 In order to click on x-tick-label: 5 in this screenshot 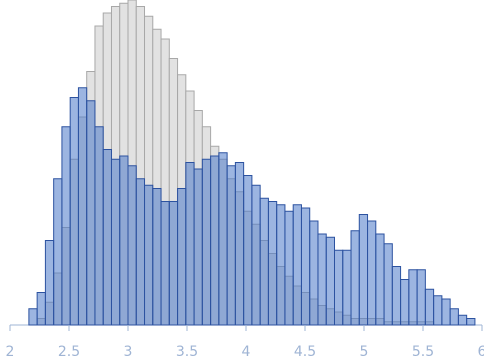, I will do `click(364, 352)`.